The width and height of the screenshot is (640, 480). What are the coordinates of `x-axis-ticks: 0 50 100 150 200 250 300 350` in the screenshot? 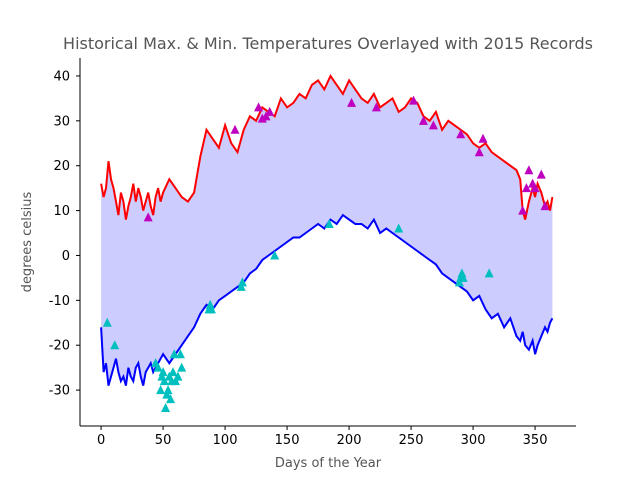 It's located at (322, 437).